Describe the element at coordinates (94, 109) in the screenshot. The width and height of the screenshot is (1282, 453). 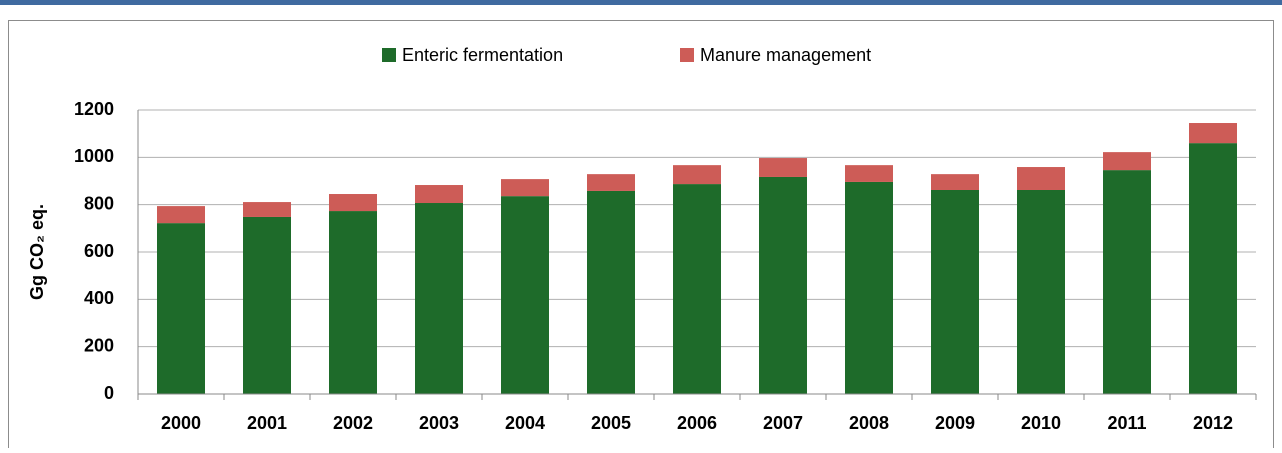
I see `y-tick-label: 1200` at that location.